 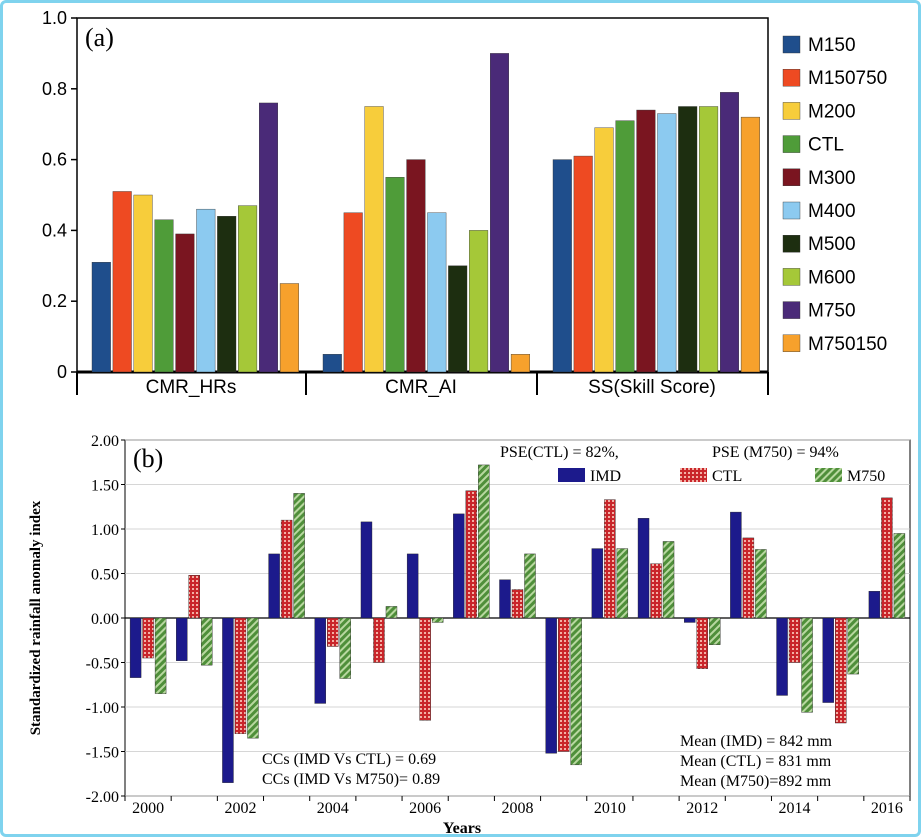 I want to click on panel-b-label: (b), so click(x=148, y=458).